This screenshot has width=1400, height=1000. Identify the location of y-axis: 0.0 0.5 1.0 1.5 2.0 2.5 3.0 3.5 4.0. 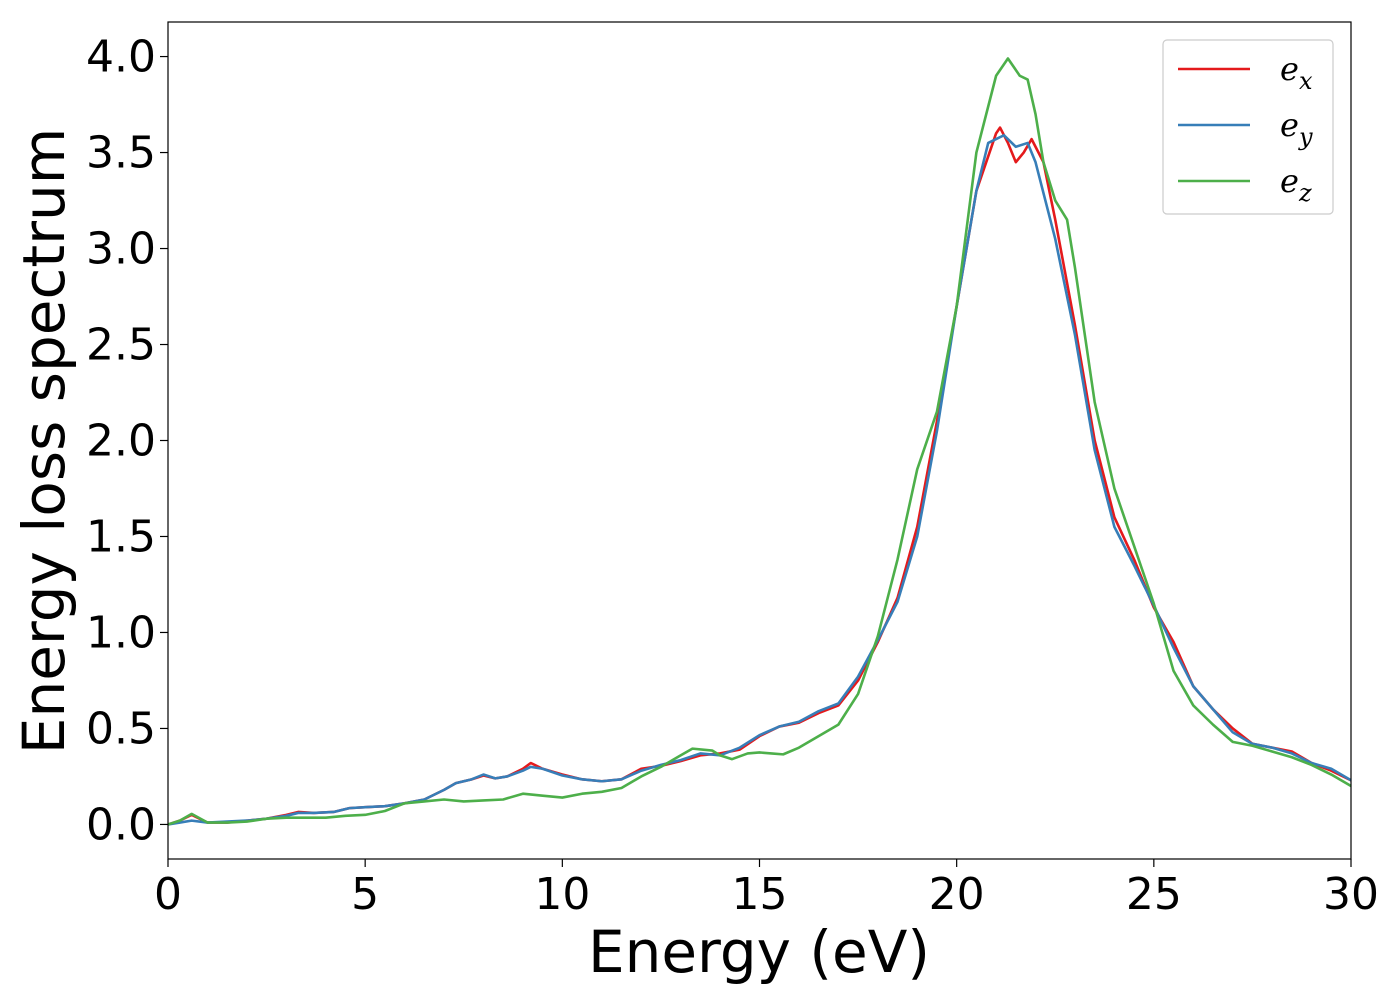
(127, 441).